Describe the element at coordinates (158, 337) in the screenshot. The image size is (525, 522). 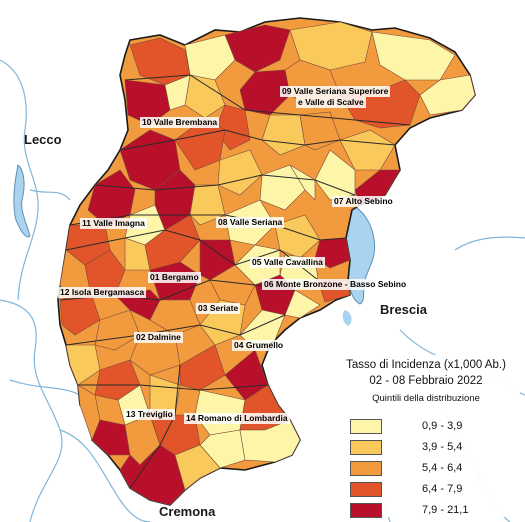
I see `district-label-02: 02 Dalmine` at that location.